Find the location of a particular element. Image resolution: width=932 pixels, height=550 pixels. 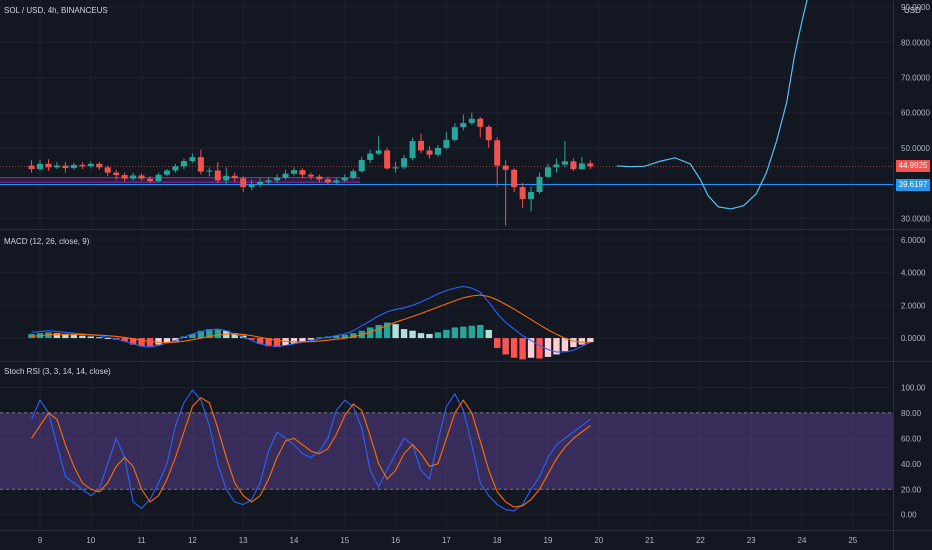

macd-tick-label: 2.0000 is located at coordinates (913, 305).